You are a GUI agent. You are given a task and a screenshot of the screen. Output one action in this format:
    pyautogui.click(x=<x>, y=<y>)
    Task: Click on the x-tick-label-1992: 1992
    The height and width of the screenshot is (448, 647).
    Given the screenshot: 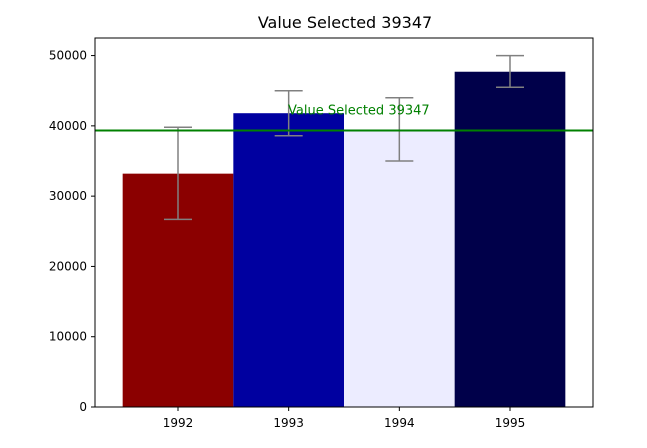 What is the action you would take?
    pyautogui.click(x=178, y=423)
    